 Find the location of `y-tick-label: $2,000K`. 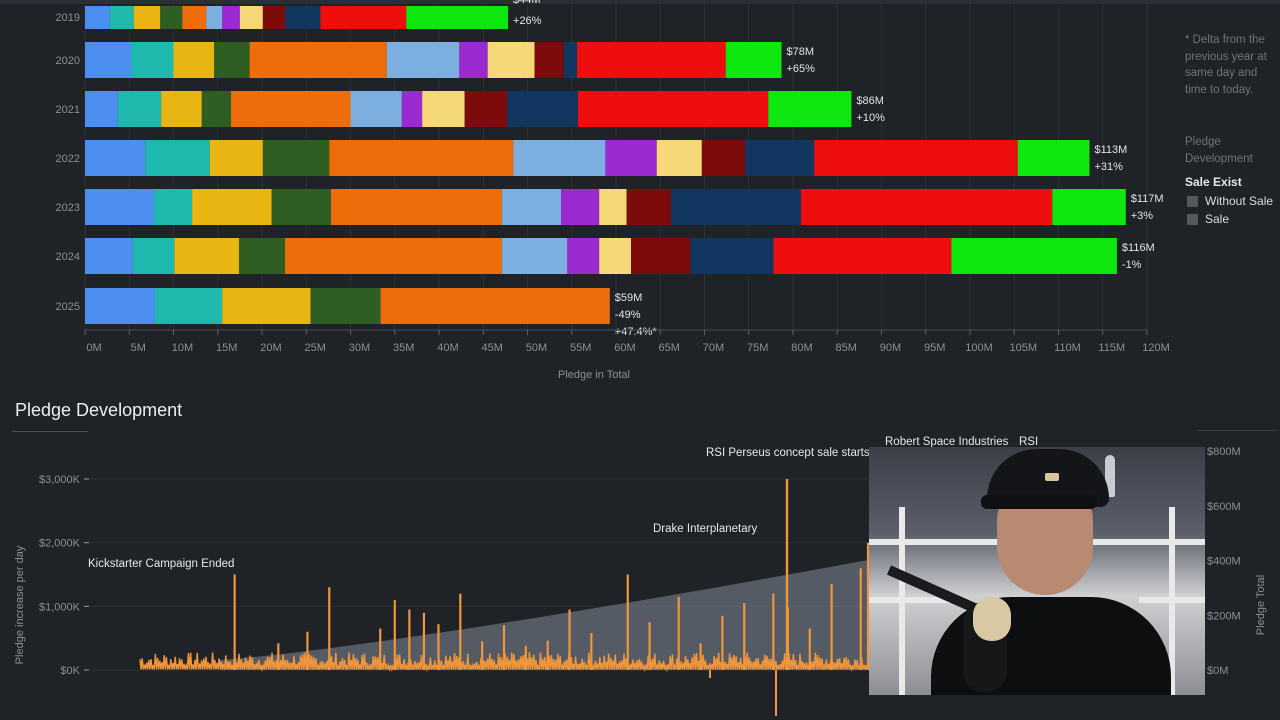

y-tick-label: $2,000K is located at coordinates (60, 544).